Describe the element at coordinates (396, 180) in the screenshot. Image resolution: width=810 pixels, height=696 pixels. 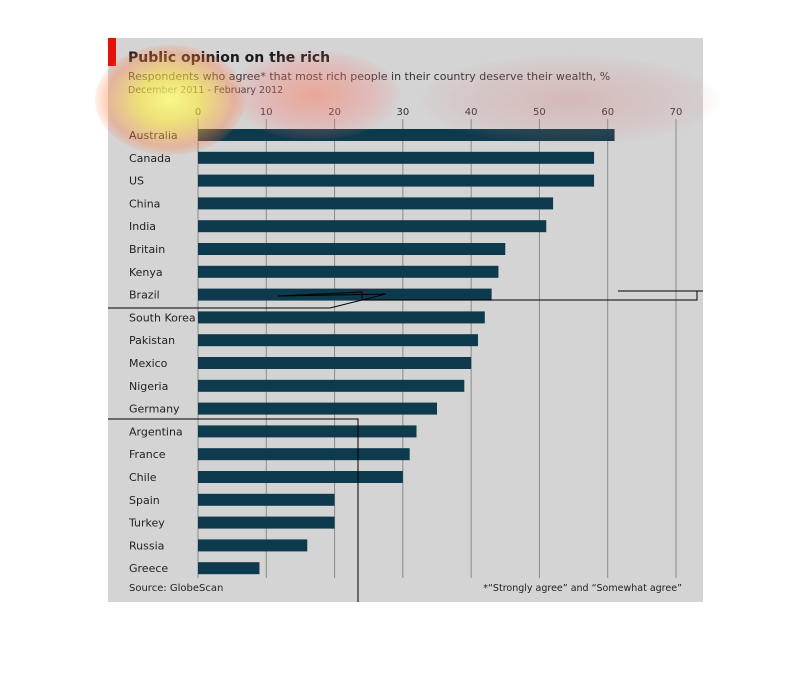
I see `bar-us` at that location.